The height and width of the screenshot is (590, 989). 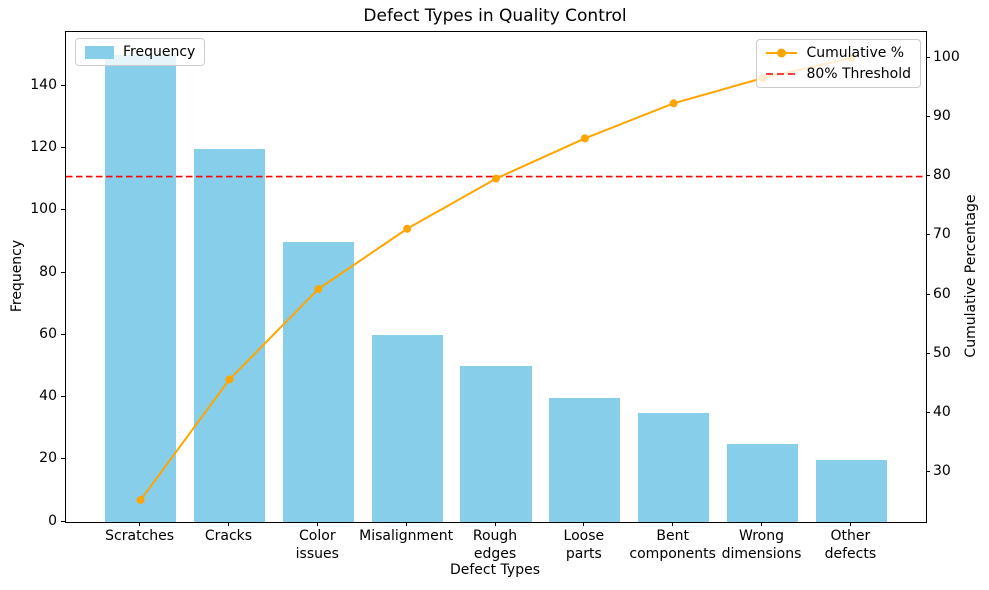 I want to click on ytick-right-60: 60, so click(x=942, y=293).